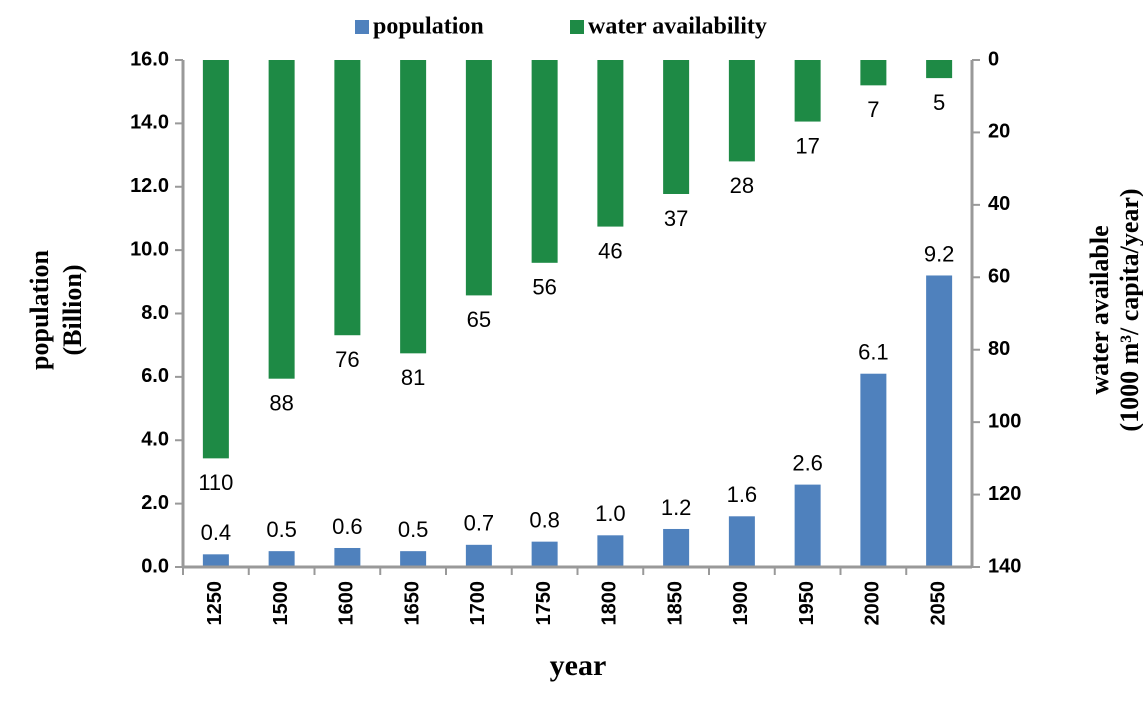 The width and height of the screenshot is (1143, 711). I want to click on x-tick-label: 2000, so click(873, 603).